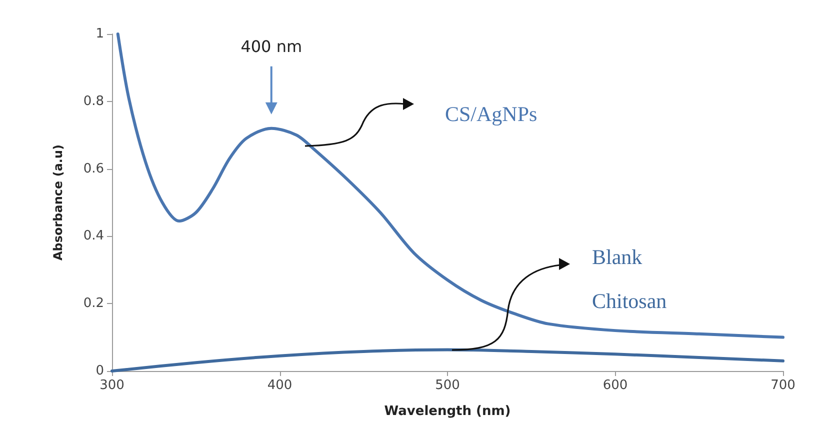  I want to click on x-tick-label: 500, so click(447, 385).